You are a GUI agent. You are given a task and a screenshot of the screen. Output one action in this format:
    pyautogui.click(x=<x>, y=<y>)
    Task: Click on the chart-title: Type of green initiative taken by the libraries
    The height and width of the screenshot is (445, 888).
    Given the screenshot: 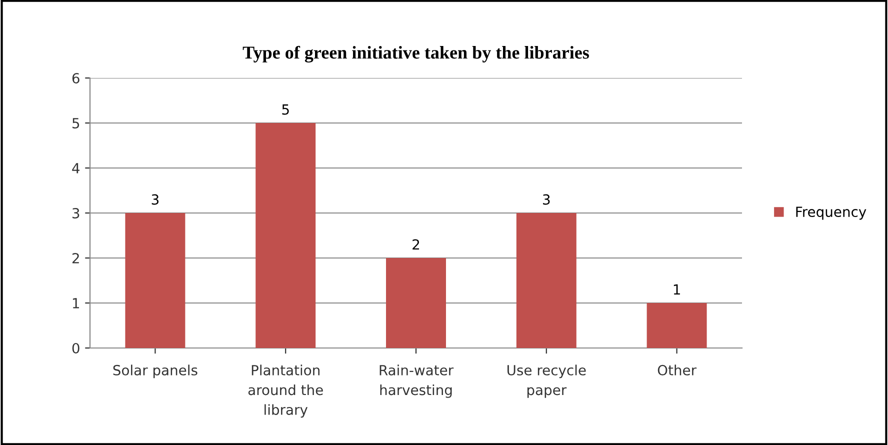 What is the action you would take?
    pyautogui.click(x=416, y=54)
    